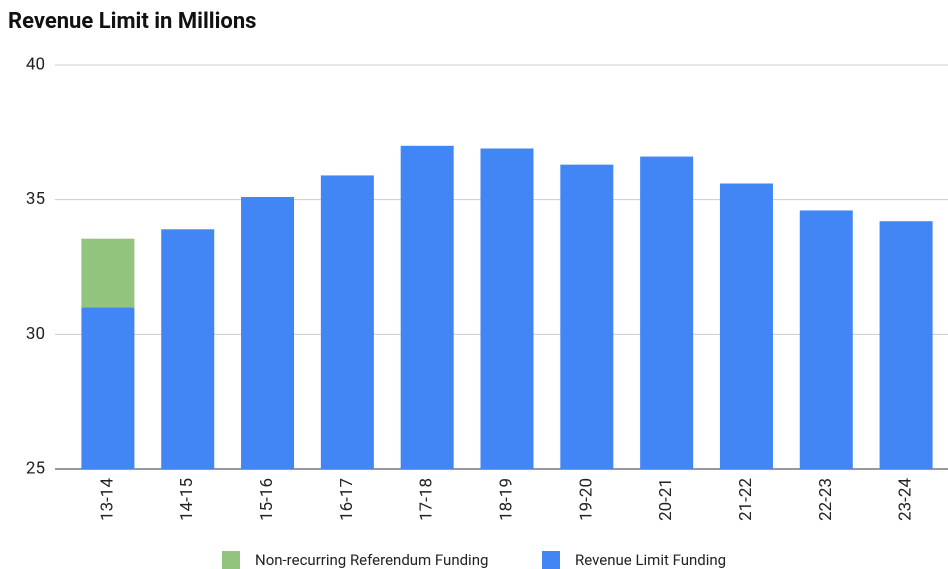 Image resolution: width=948 pixels, height=569 pixels. Describe the element at coordinates (506, 499) in the screenshot. I see `x-tick-label: 18-19` at that location.